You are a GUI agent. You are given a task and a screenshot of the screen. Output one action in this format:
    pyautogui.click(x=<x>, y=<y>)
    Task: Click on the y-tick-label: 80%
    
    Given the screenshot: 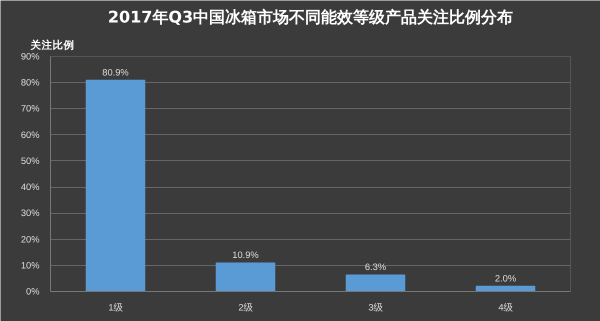 What is the action you would take?
    pyautogui.click(x=30, y=83)
    